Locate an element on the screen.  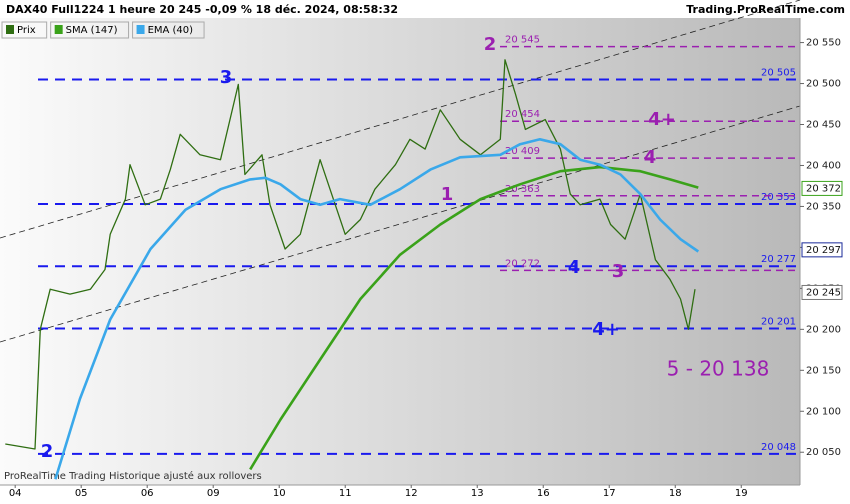
y-tick-label: 20 150 is located at coordinates (823, 370).